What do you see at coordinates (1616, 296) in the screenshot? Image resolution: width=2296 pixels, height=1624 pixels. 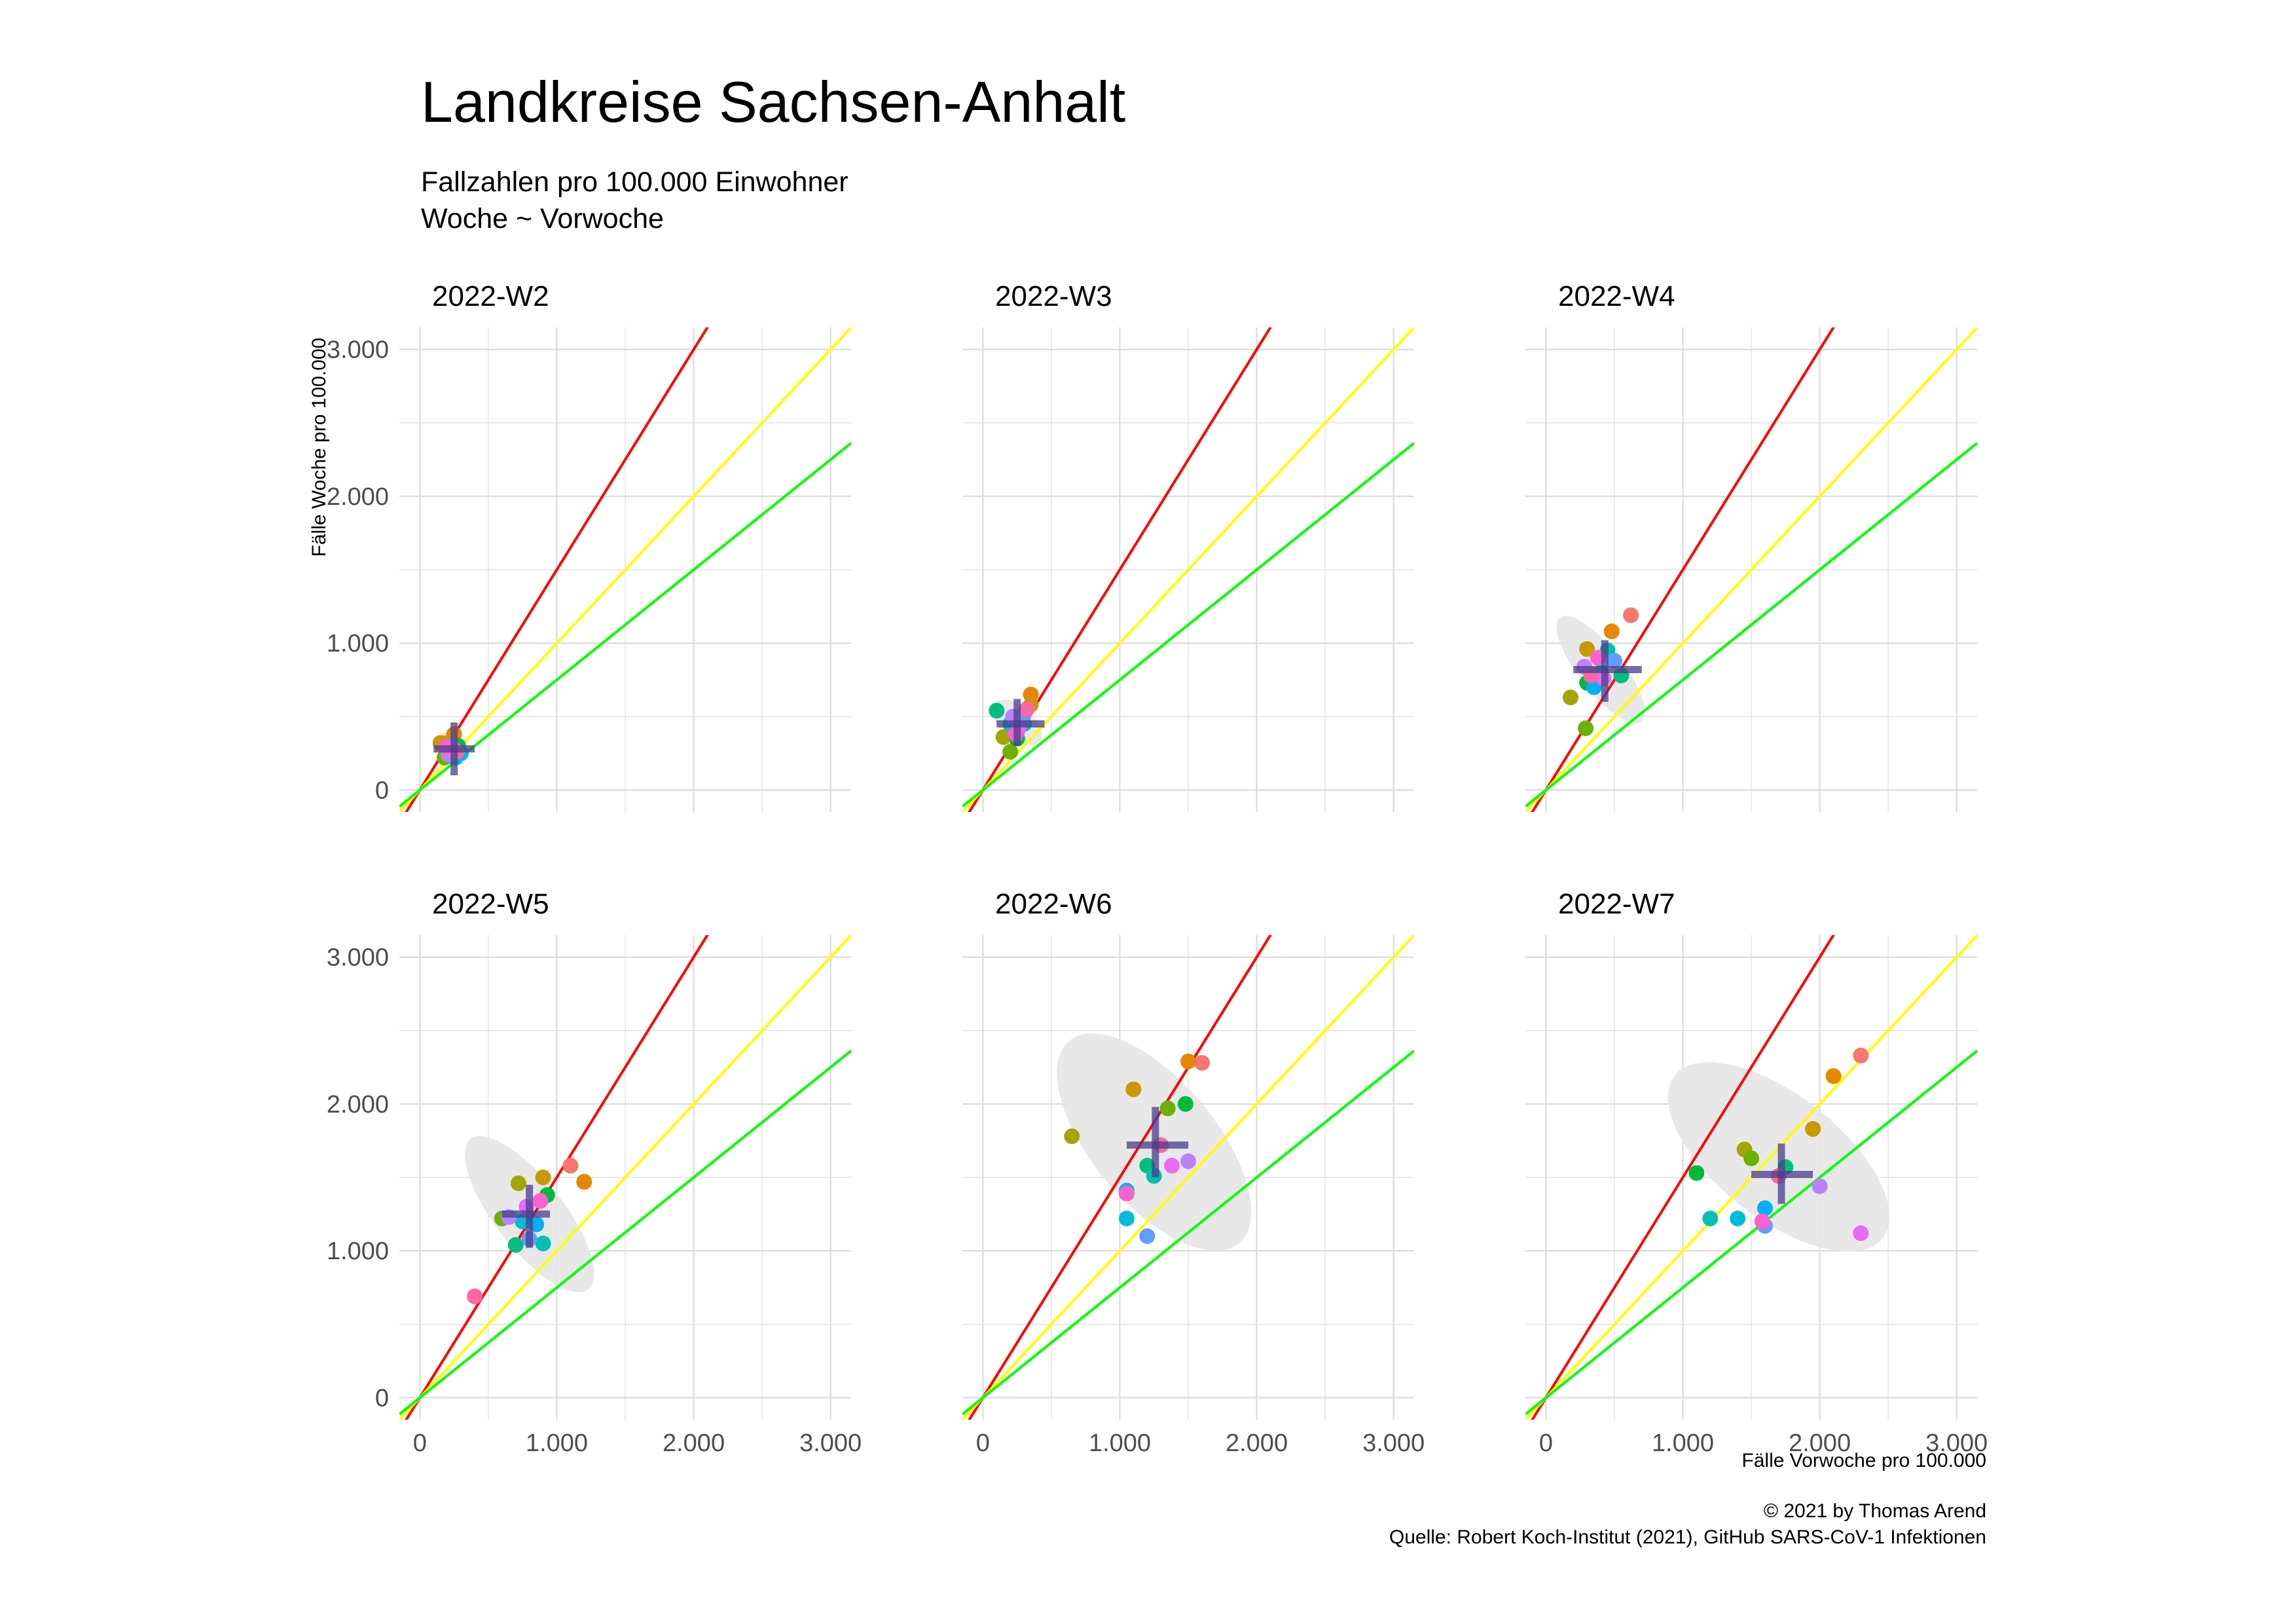 I see `facet-strip-label: 2022-W4` at bounding box center [1616, 296].